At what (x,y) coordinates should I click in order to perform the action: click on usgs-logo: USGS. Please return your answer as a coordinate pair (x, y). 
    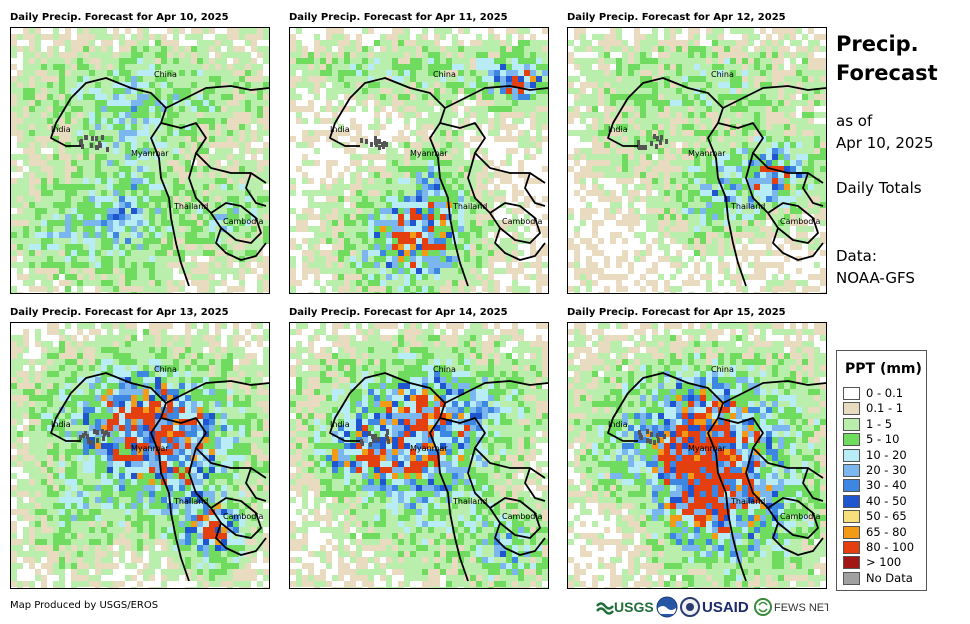
    Looking at the image, I should click on (625, 607).